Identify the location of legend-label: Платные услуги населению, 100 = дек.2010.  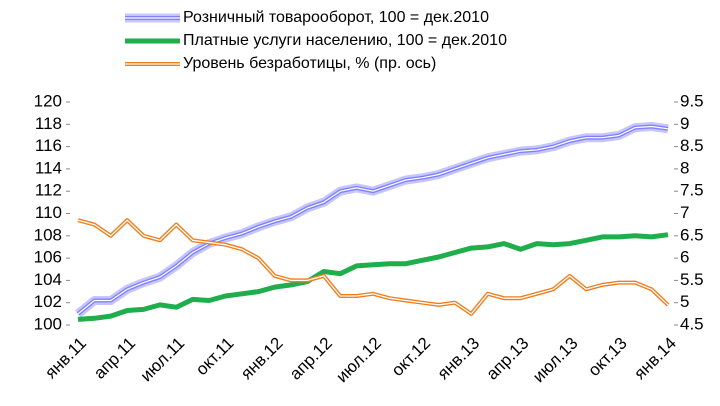
(345, 40).